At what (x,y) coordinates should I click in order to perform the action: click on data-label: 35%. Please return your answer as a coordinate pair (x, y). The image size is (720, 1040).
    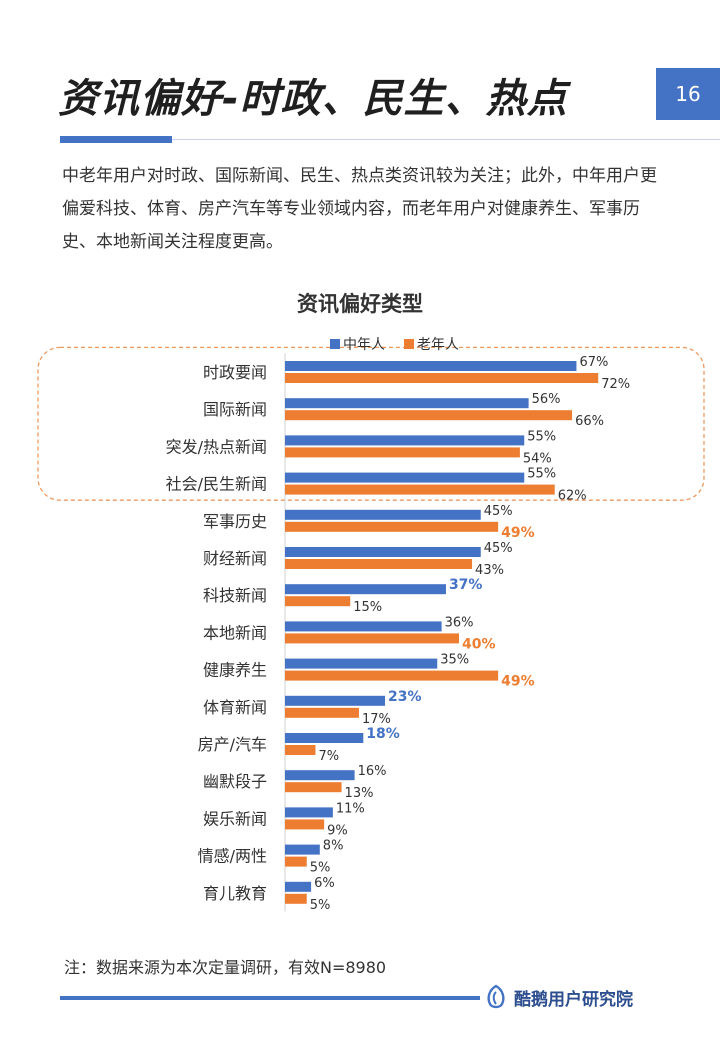
    Looking at the image, I should click on (454, 660).